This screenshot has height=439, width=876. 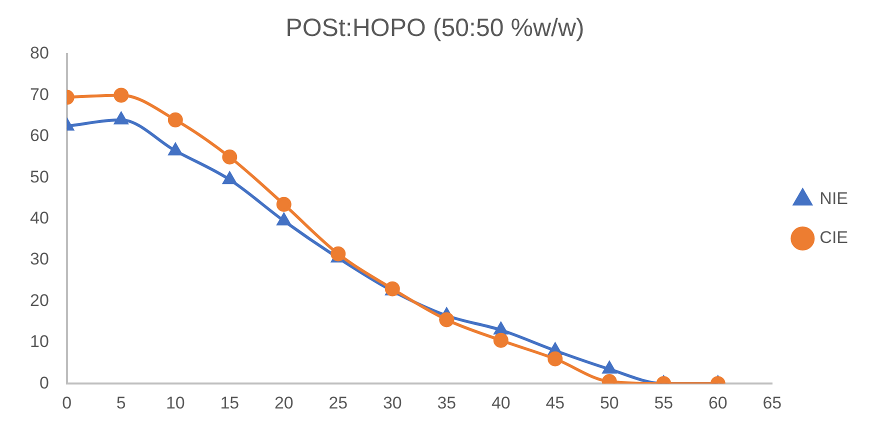 I want to click on y-tick-label: 60, so click(x=39, y=136).